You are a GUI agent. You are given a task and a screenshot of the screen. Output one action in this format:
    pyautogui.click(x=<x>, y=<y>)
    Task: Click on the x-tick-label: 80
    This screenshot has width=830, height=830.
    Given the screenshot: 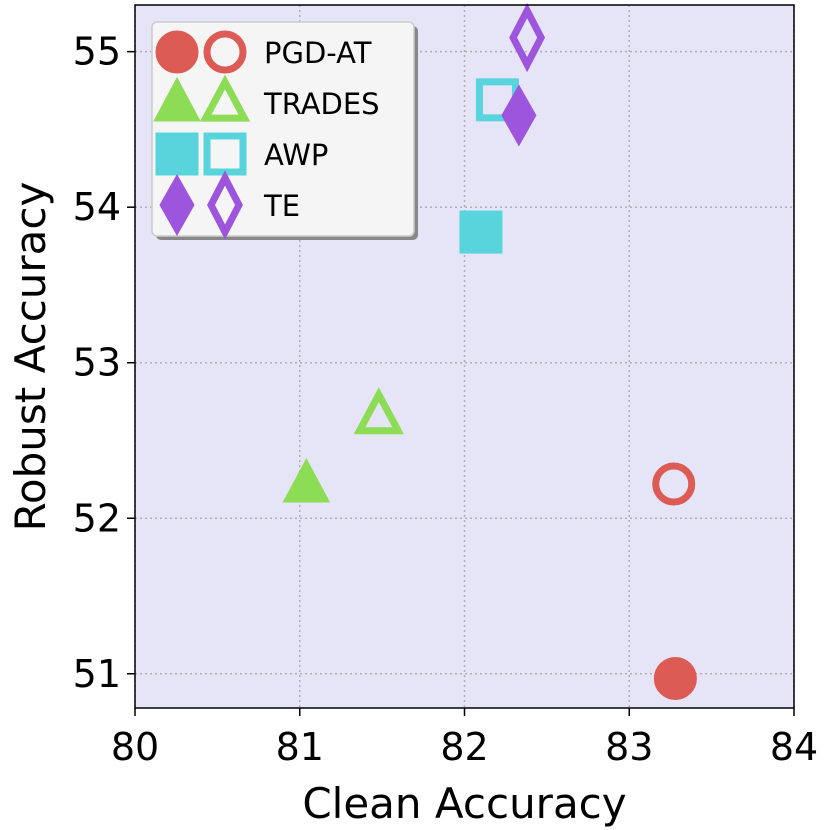 What is the action you would take?
    pyautogui.click(x=135, y=747)
    